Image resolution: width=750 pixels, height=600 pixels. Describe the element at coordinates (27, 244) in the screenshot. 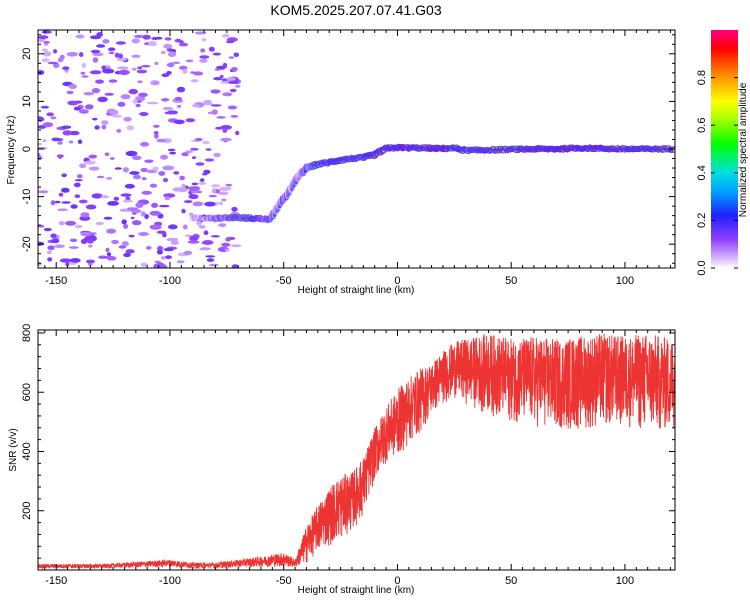

I see `y-tick-label: -20` at that location.